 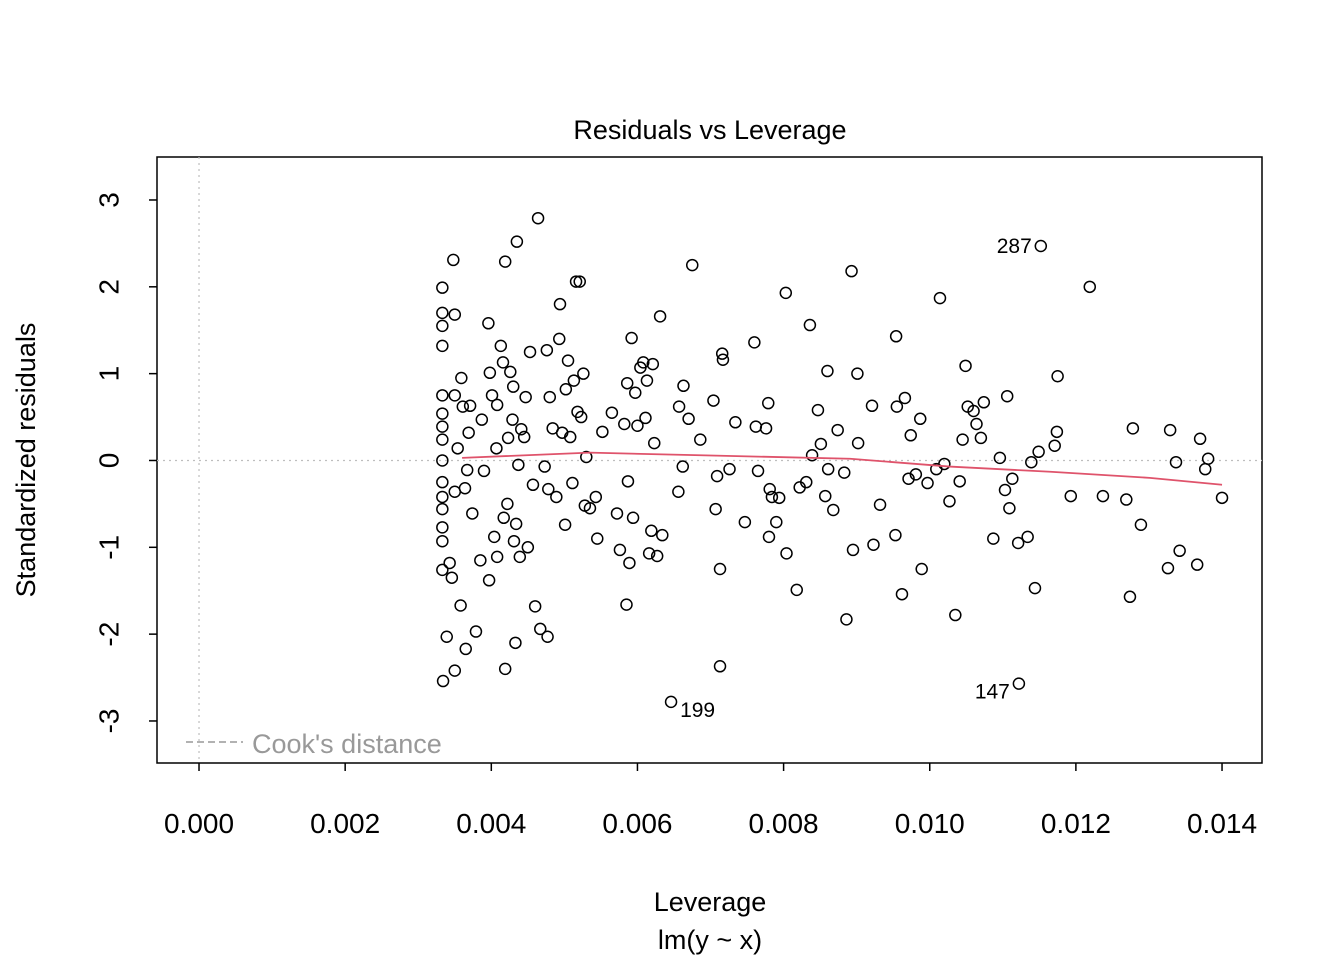 I want to click on point-label: 199, so click(x=697, y=710).